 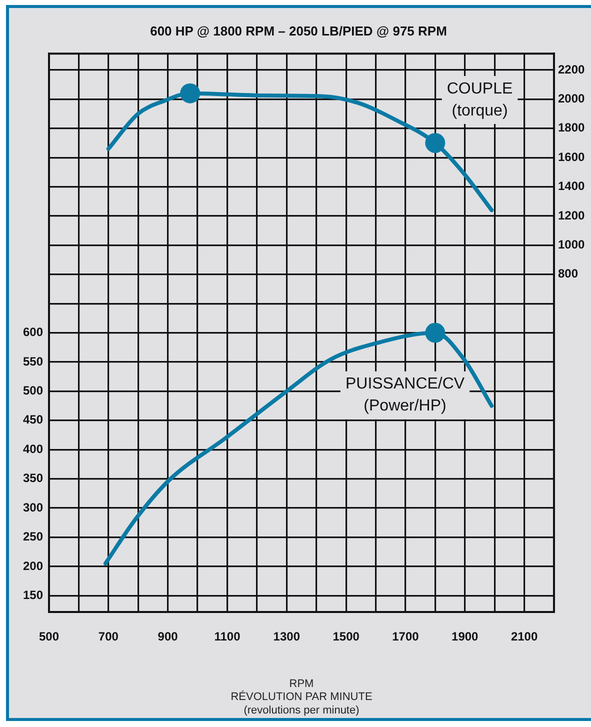 I want to click on y-tick-label: 200, so click(x=33, y=565).